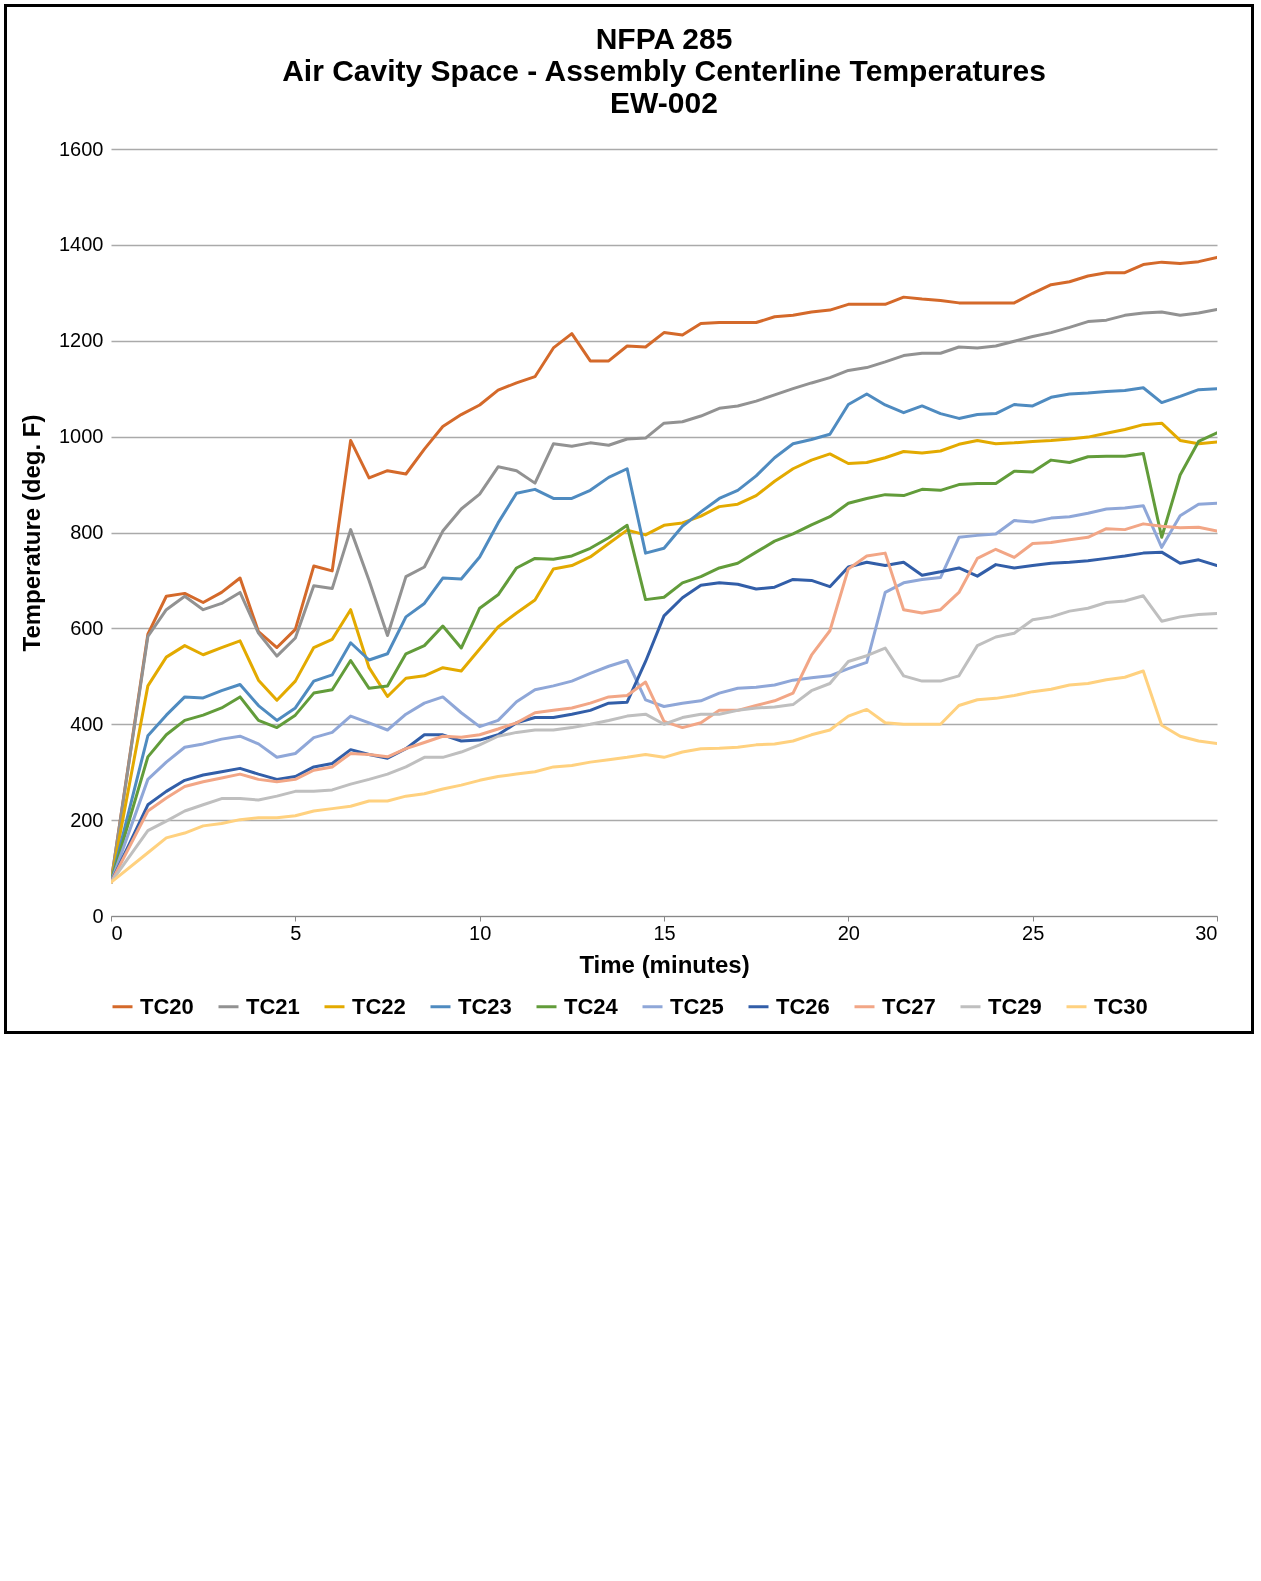 This screenshot has width=1261, height=1581. Describe the element at coordinates (664, 70) in the screenshot. I see `chart-title: NFPA 285 Air Cavity Space - Assembly Centerline Temperatures EW-002` at that location.